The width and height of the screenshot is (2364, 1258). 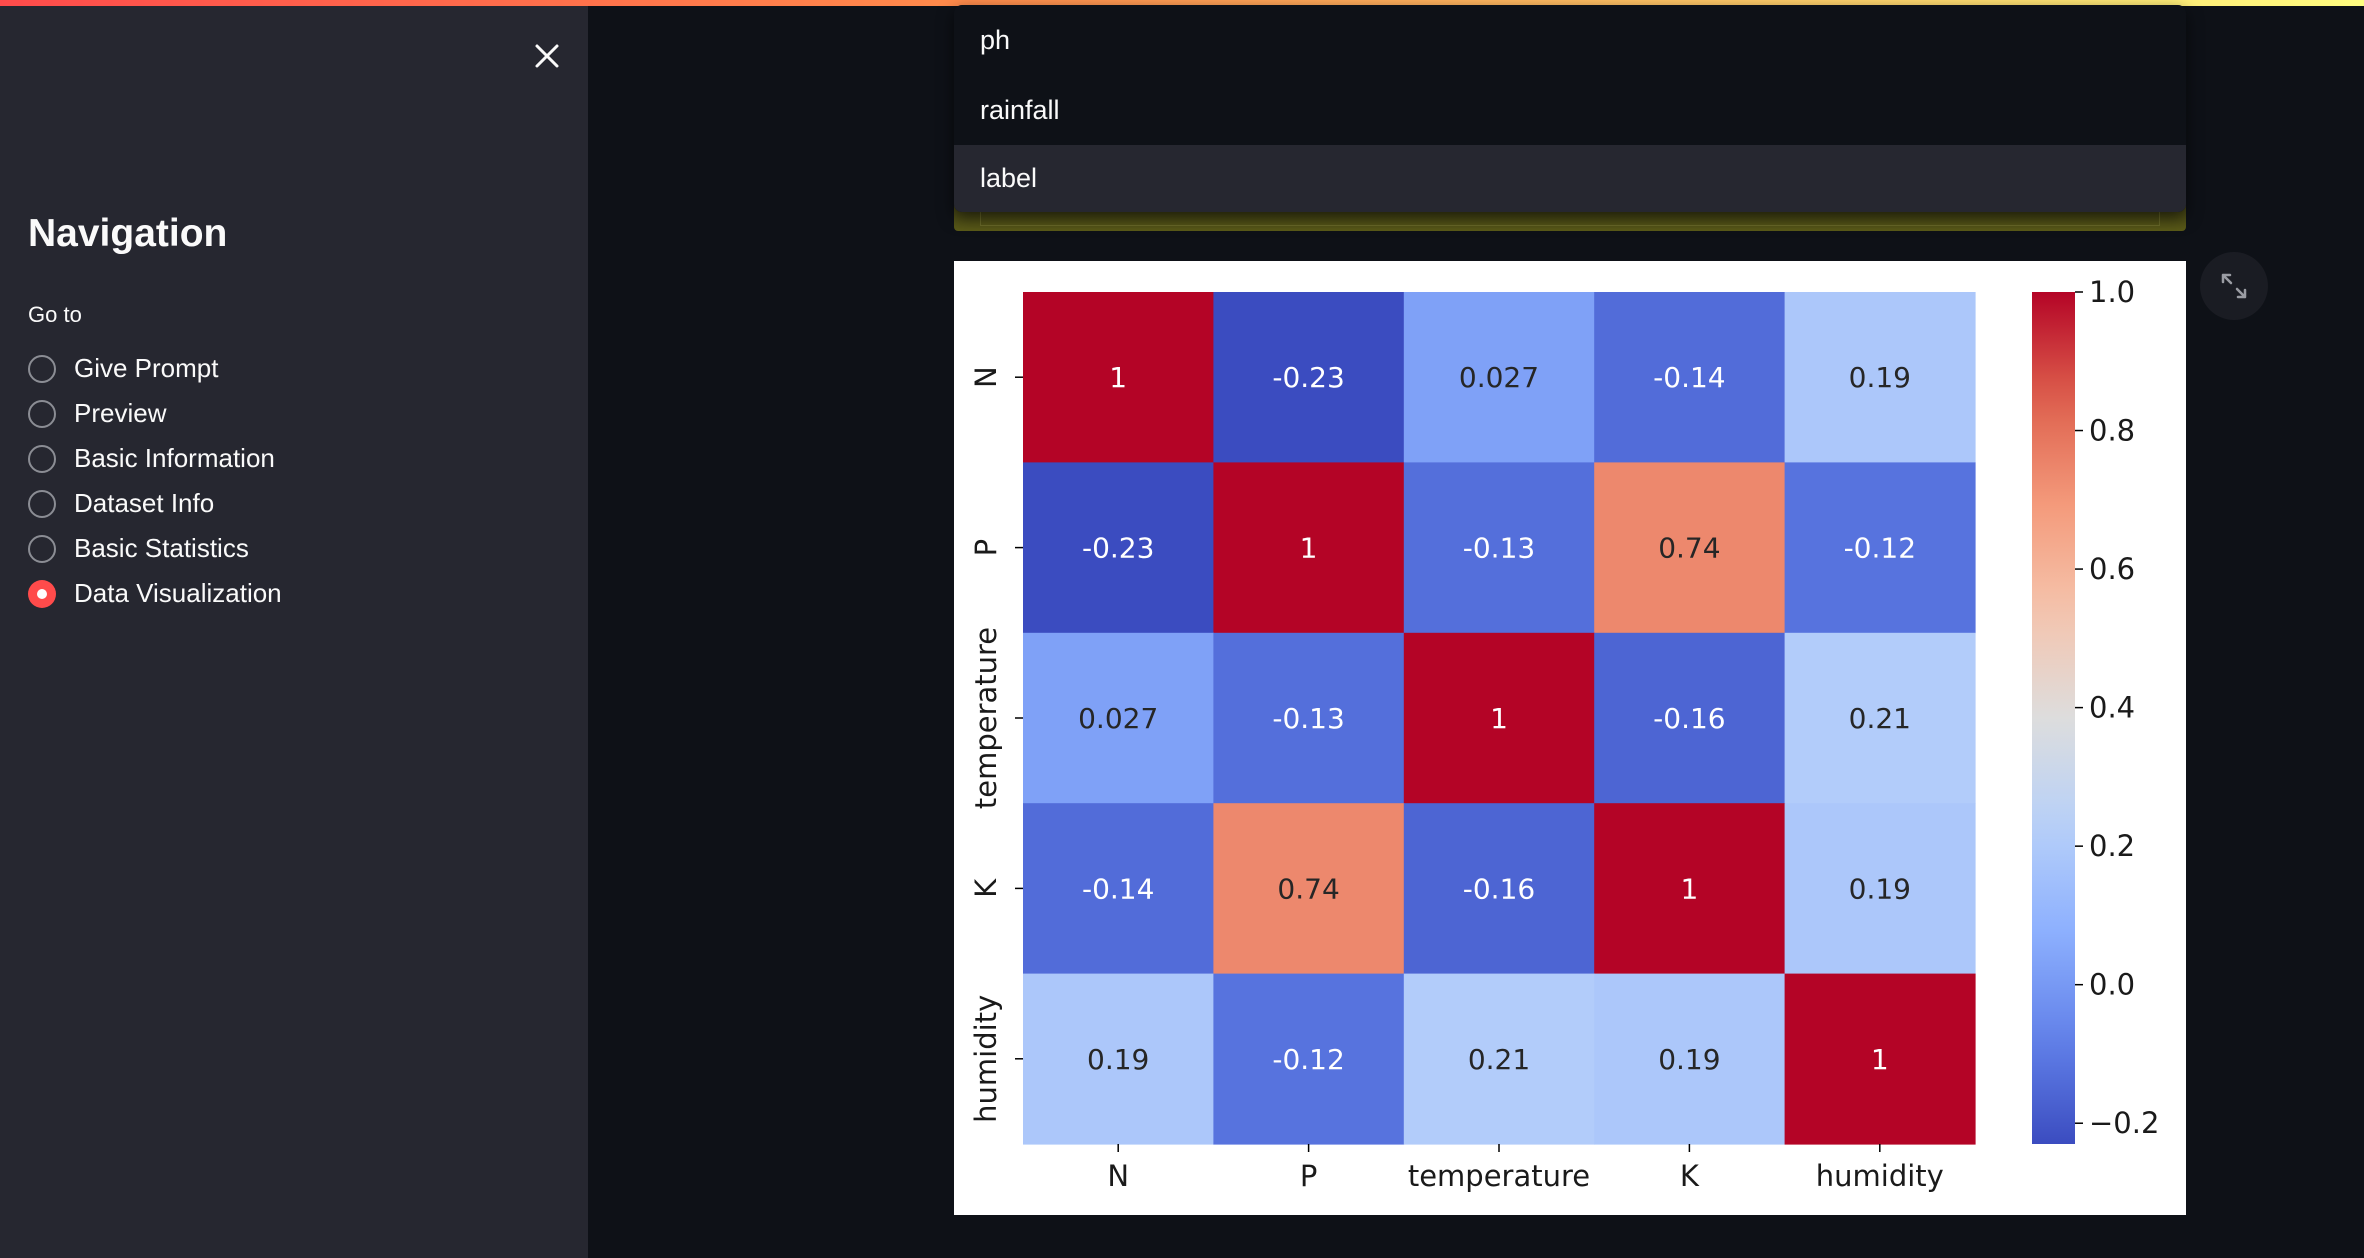 What do you see at coordinates (1182, 3) in the screenshot?
I see `top-decoration-bar` at bounding box center [1182, 3].